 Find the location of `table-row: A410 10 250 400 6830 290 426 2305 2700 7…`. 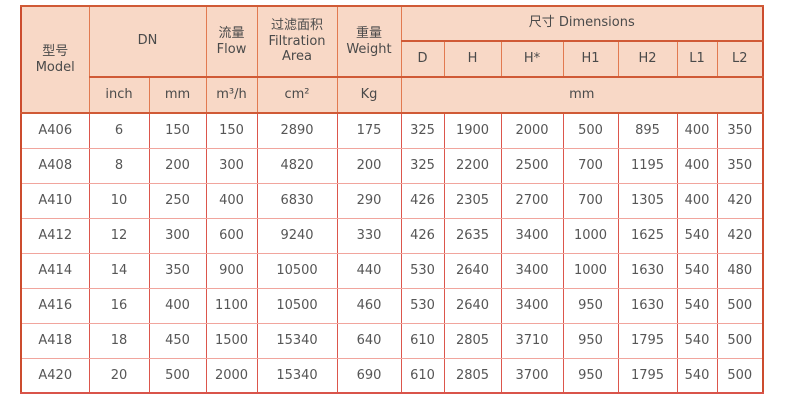

table-row: A410 10 250 400 6830 290 426 2305 2700 7… is located at coordinates (392, 200).